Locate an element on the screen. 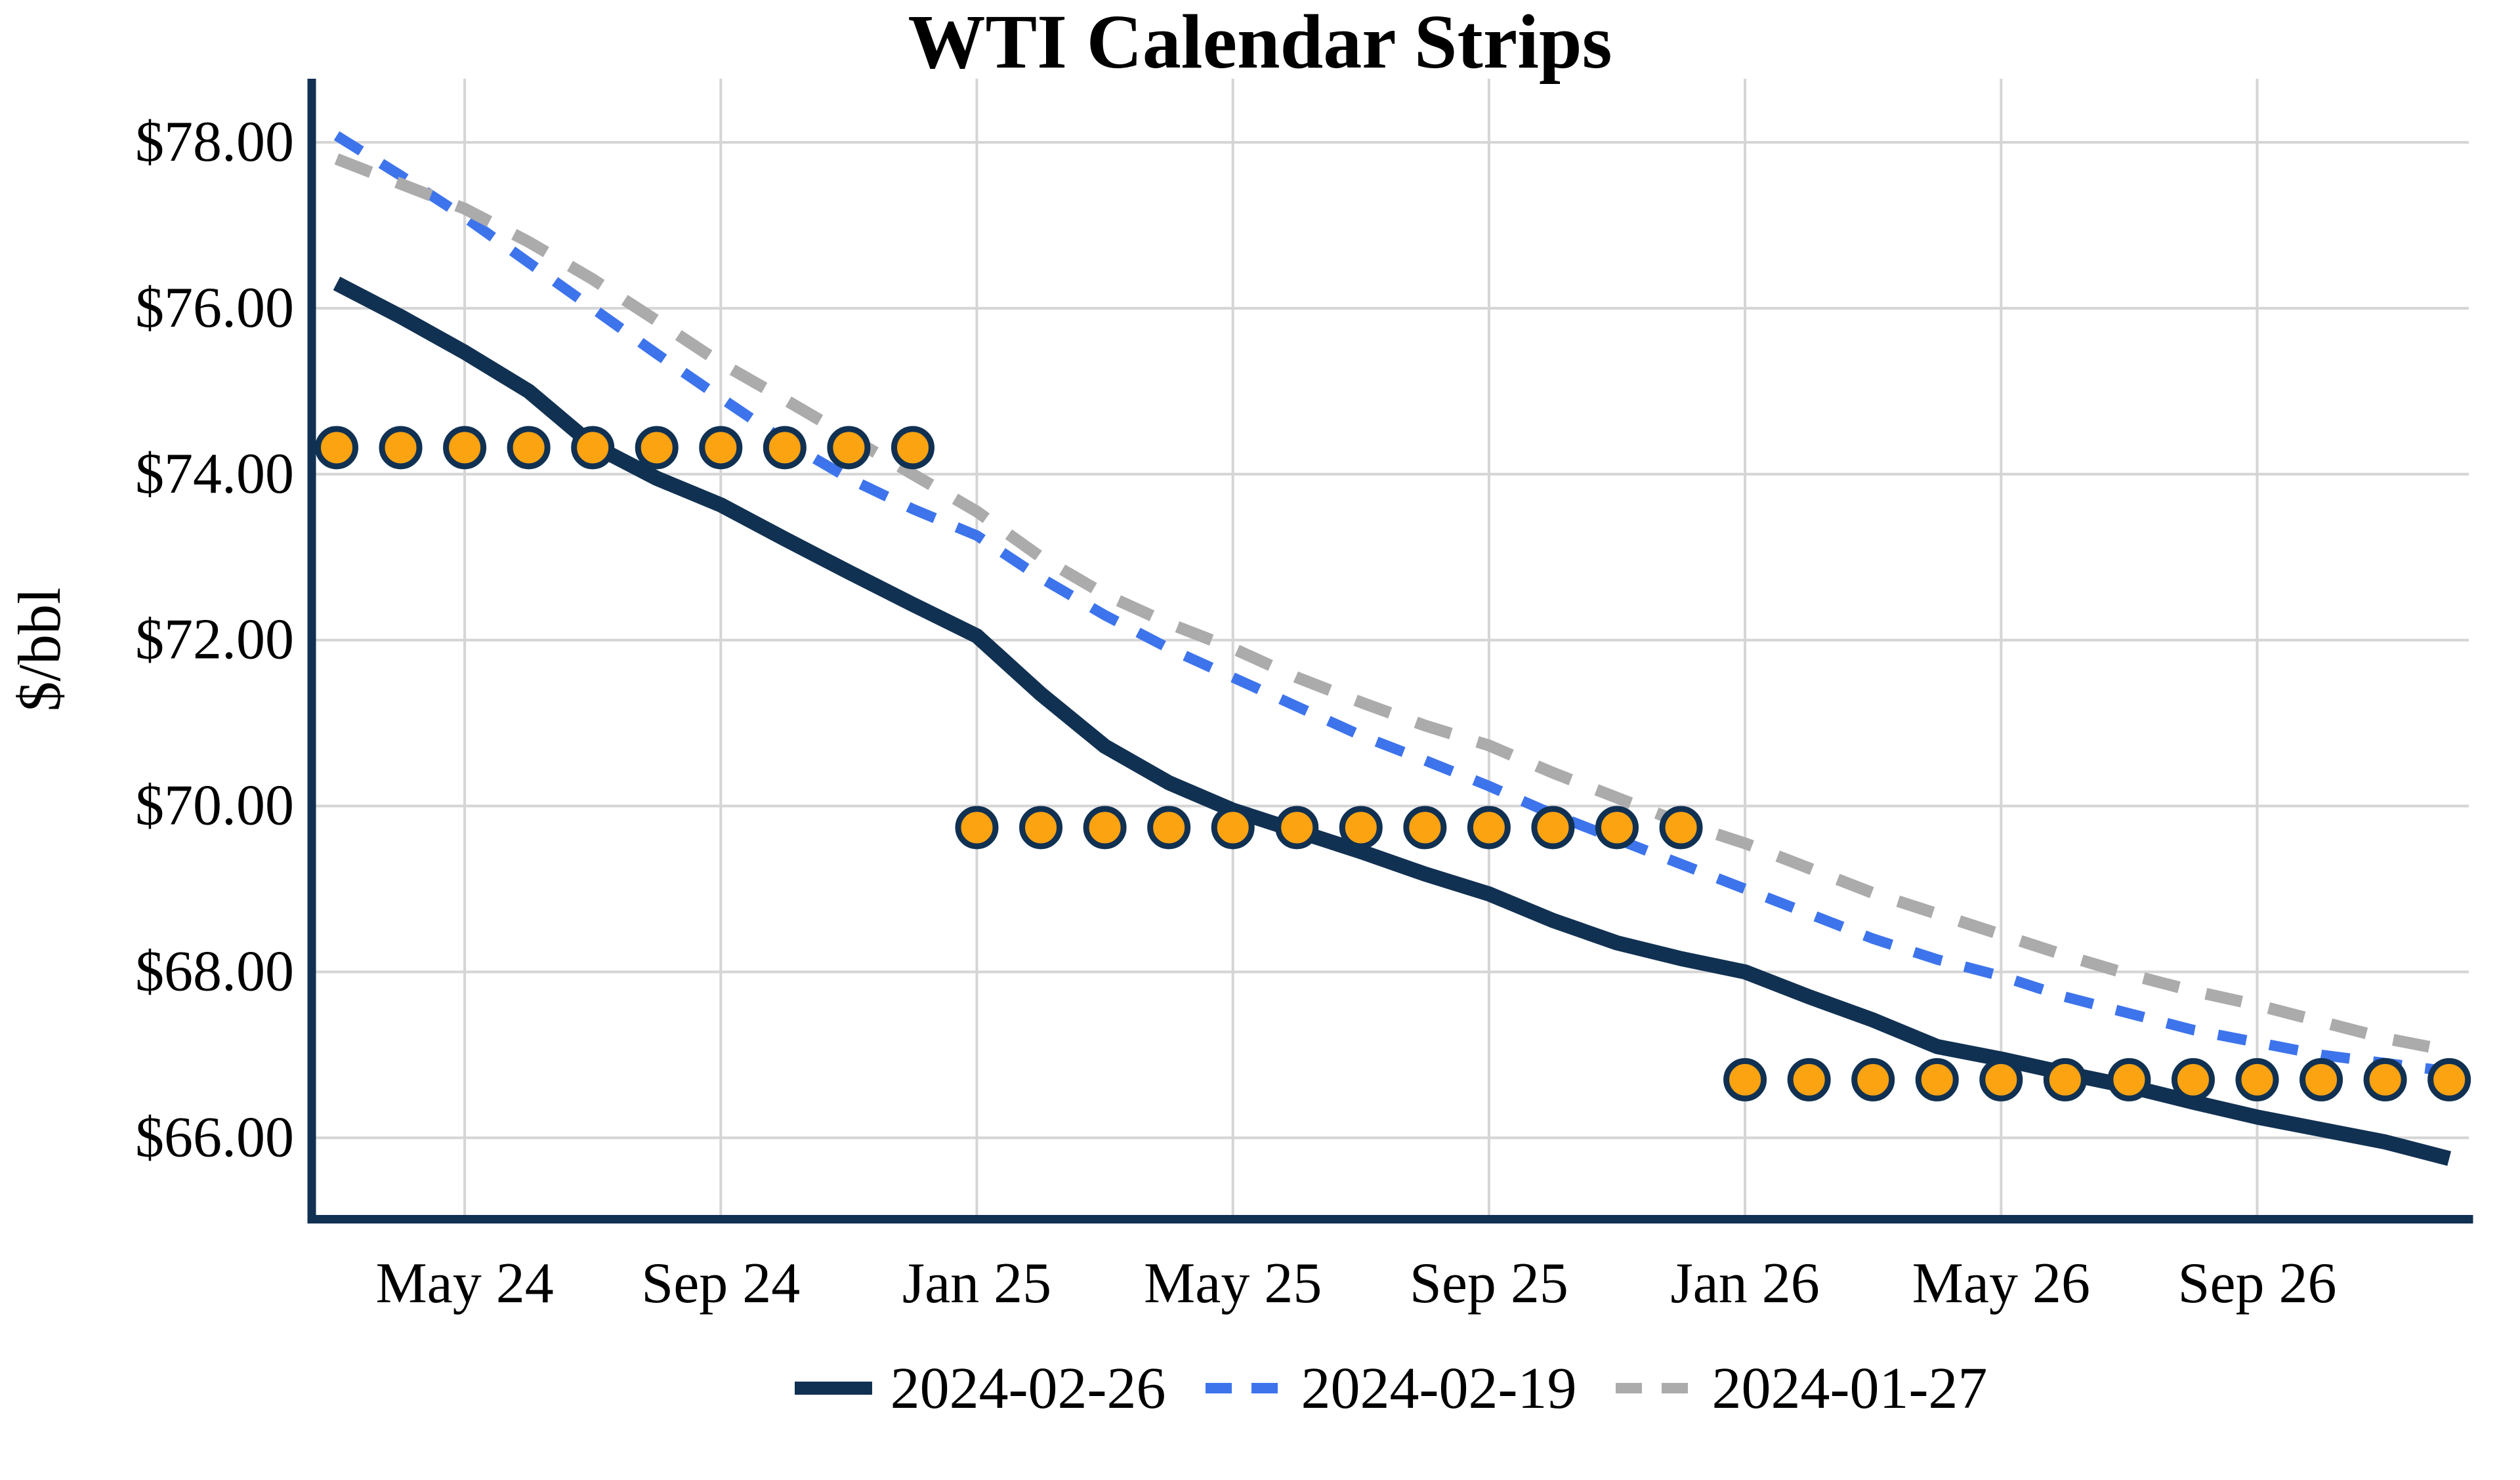  x-tick-label: Sep 25 is located at coordinates (1489, 1283).